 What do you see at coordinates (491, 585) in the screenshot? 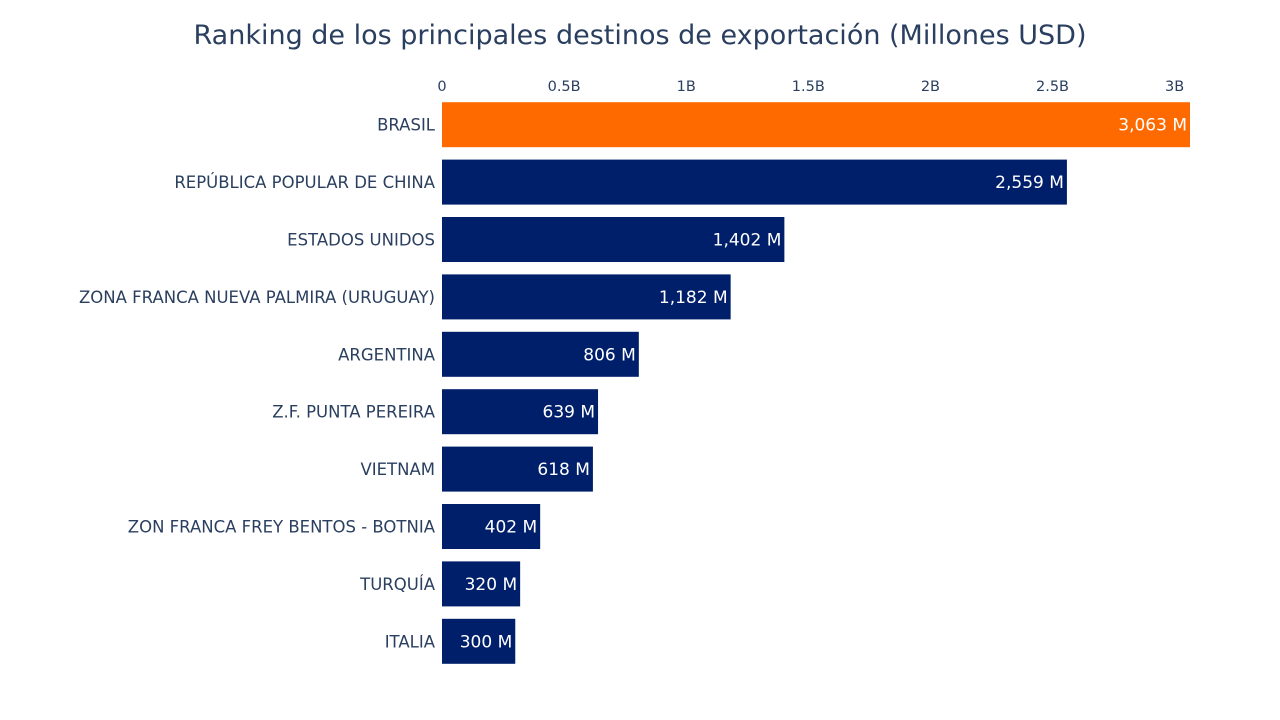
I see `data-label: 320 M` at bounding box center [491, 585].